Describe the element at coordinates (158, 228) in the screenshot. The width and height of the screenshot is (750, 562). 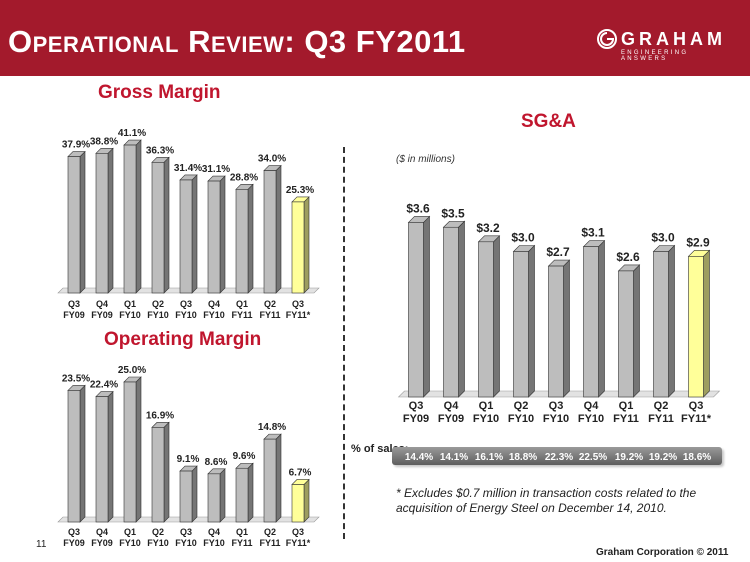
I see `gross_margin-bar-front` at that location.